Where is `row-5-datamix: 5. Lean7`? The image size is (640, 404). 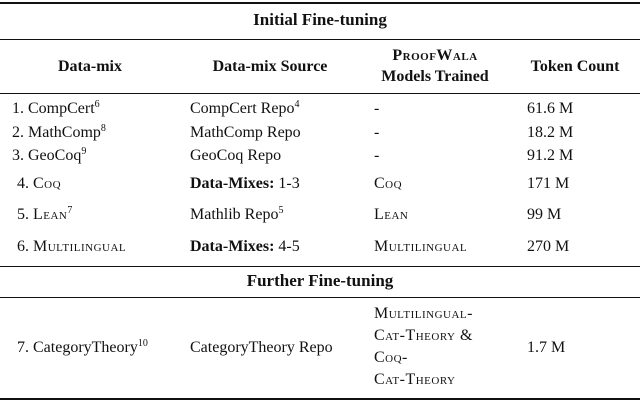
row-5-datamix: 5. Lean7 is located at coordinates (45, 214).